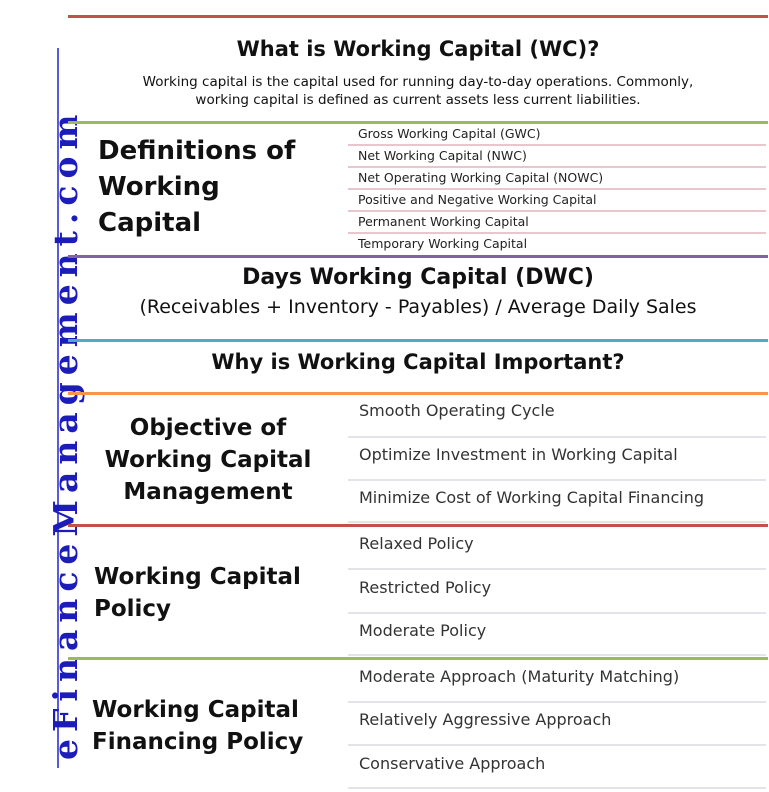 Image resolution: width=769 pixels, height=792 pixels. What do you see at coordinates (159, 187) in the screenshot?
I see `definitions-heading-line2: Working` at bounding box center [159, 187].